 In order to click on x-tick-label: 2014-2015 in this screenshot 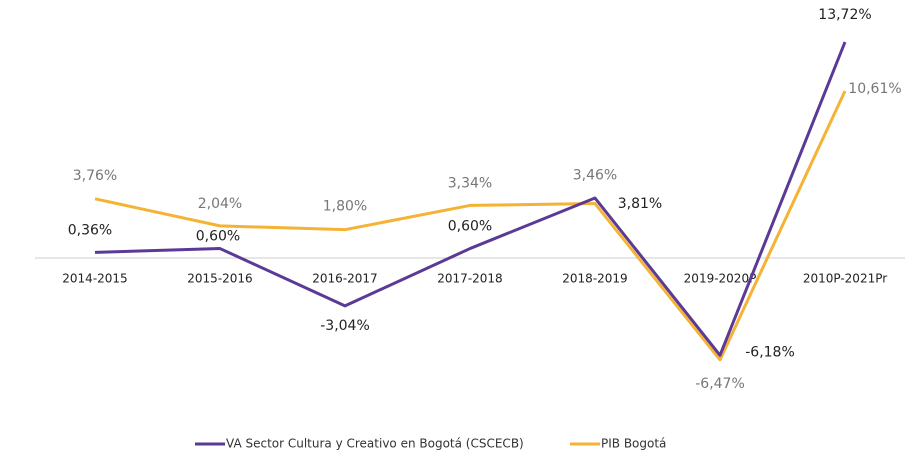, I will do `click(94, 279)`.